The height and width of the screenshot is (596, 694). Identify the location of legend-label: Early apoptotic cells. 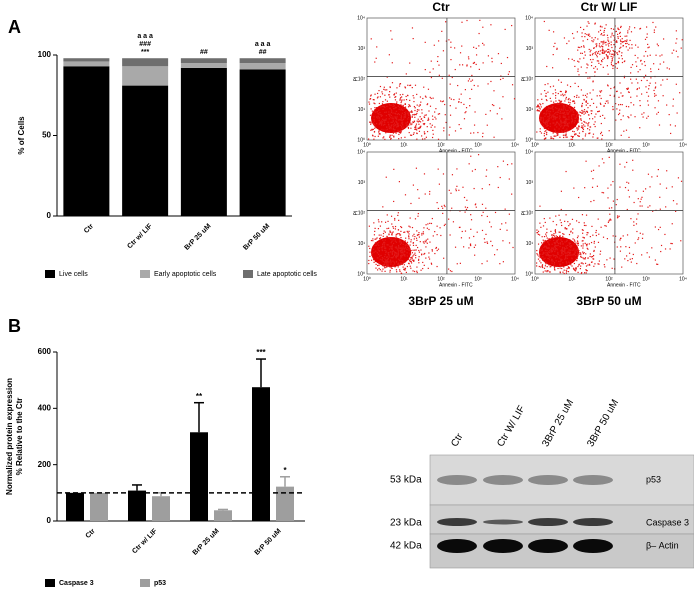
(185, 274).